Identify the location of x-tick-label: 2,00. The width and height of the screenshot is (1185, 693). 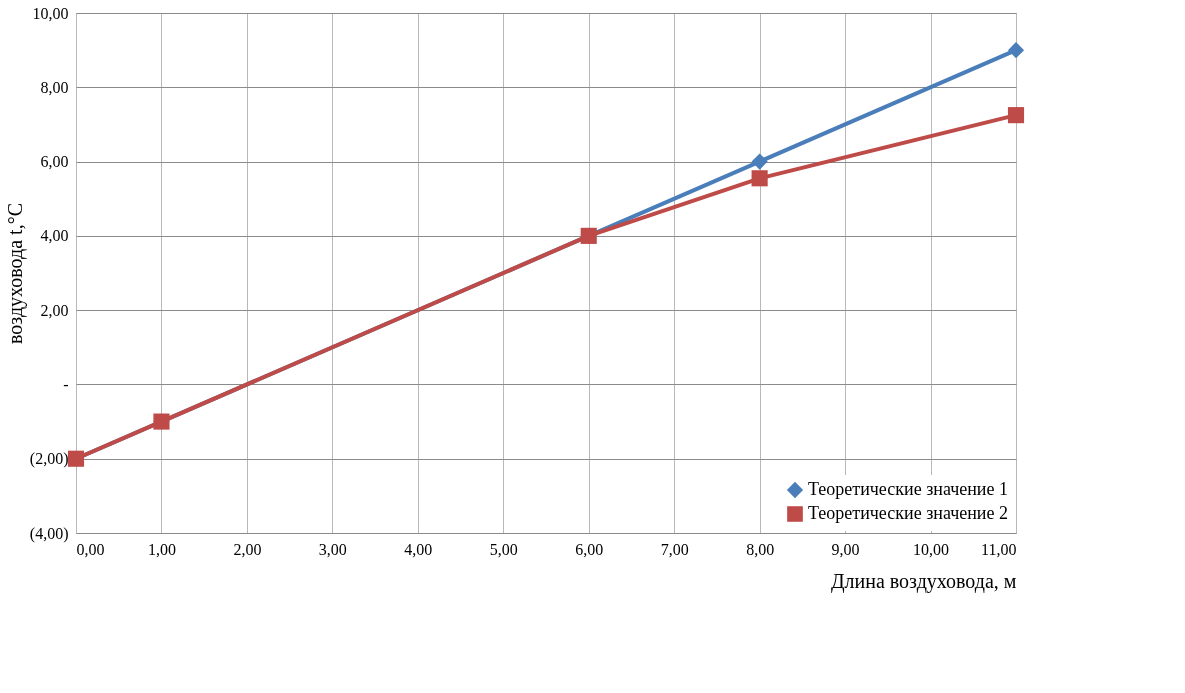
(247, 549).